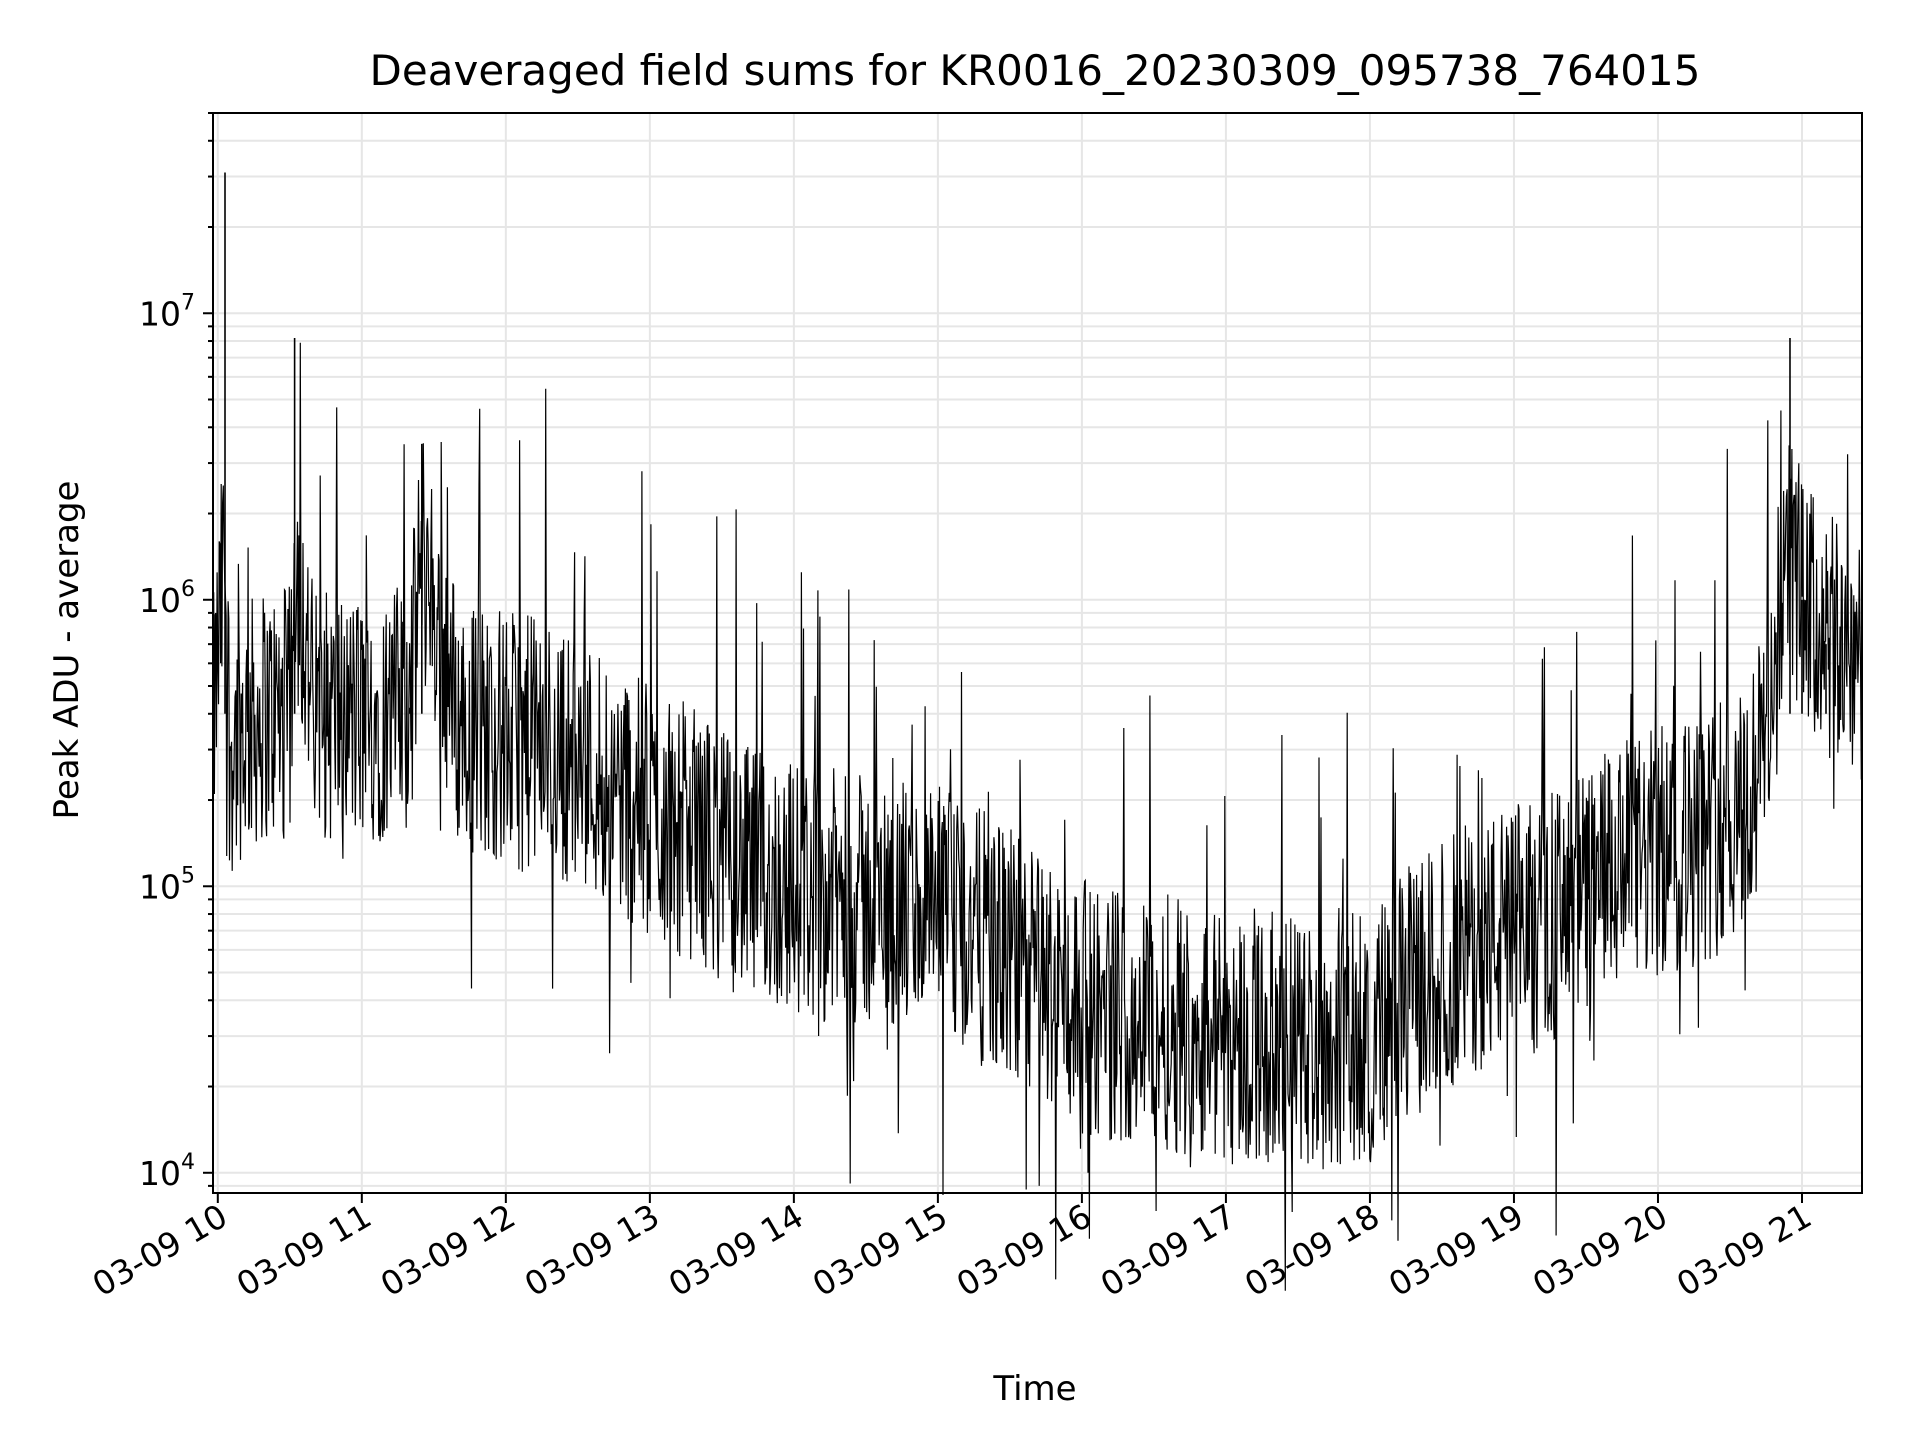  What do you see at coordinates (1034, 1389) in the screenshot?
I see `x-axis-label: Time` at bounding box center [1034, 1389].